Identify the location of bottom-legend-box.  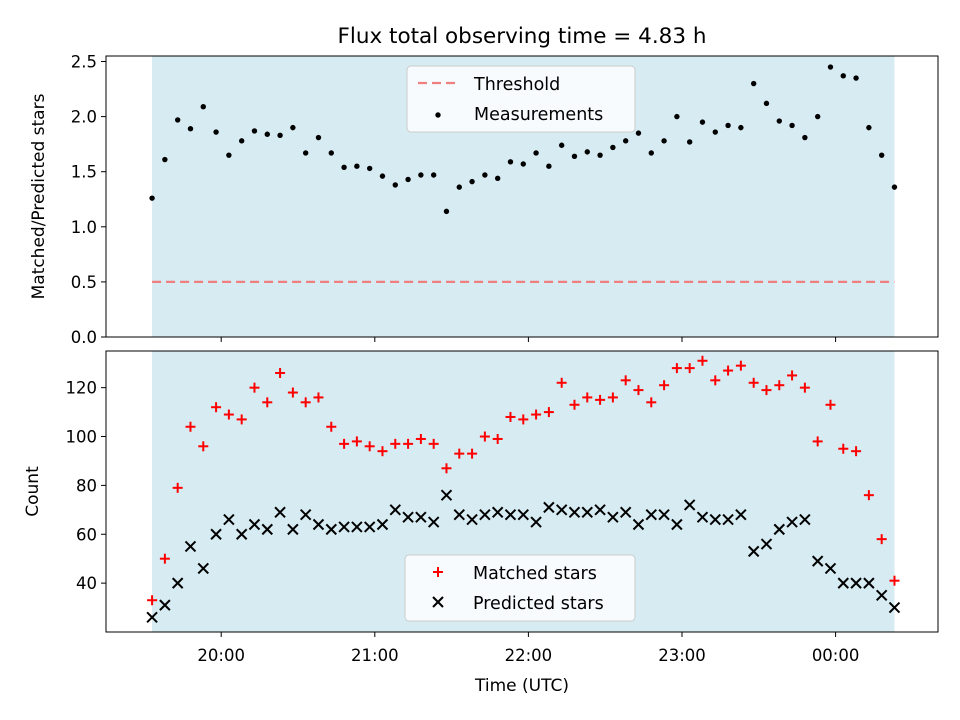
(520, 588).